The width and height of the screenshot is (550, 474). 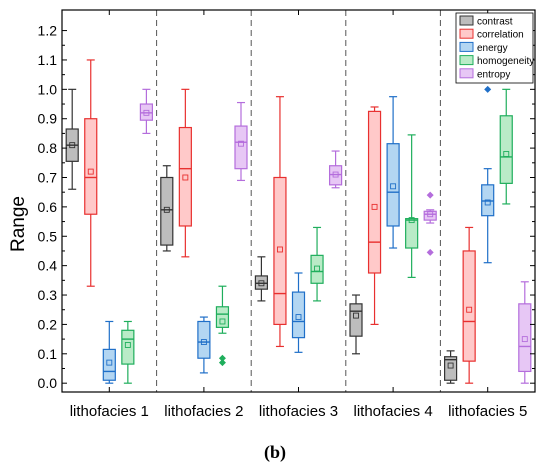 I want to click on legend-label-homogeneity: homogeneity, so click(x=505, y=61).